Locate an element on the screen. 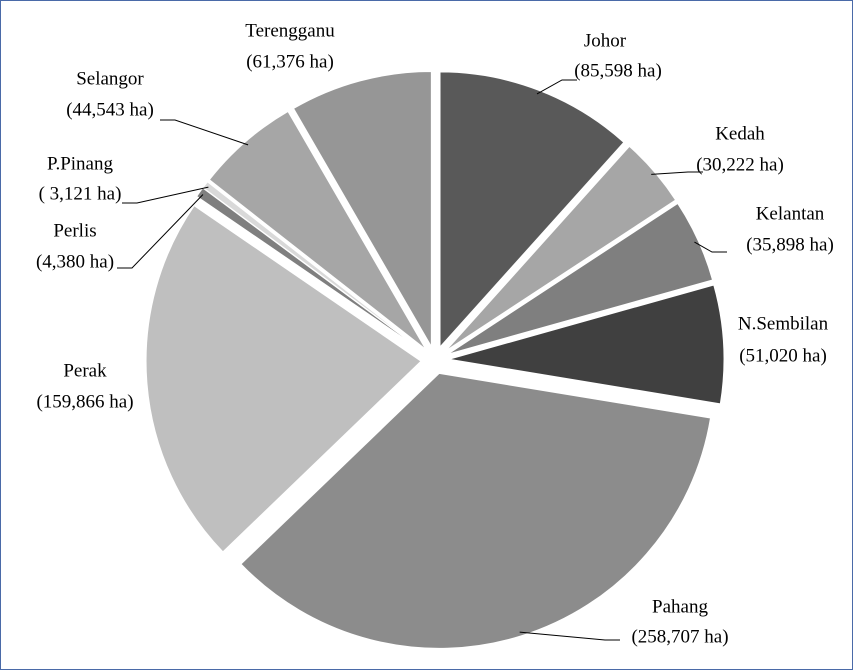  slice-label: Selangor is located at coordinates (110, 78).